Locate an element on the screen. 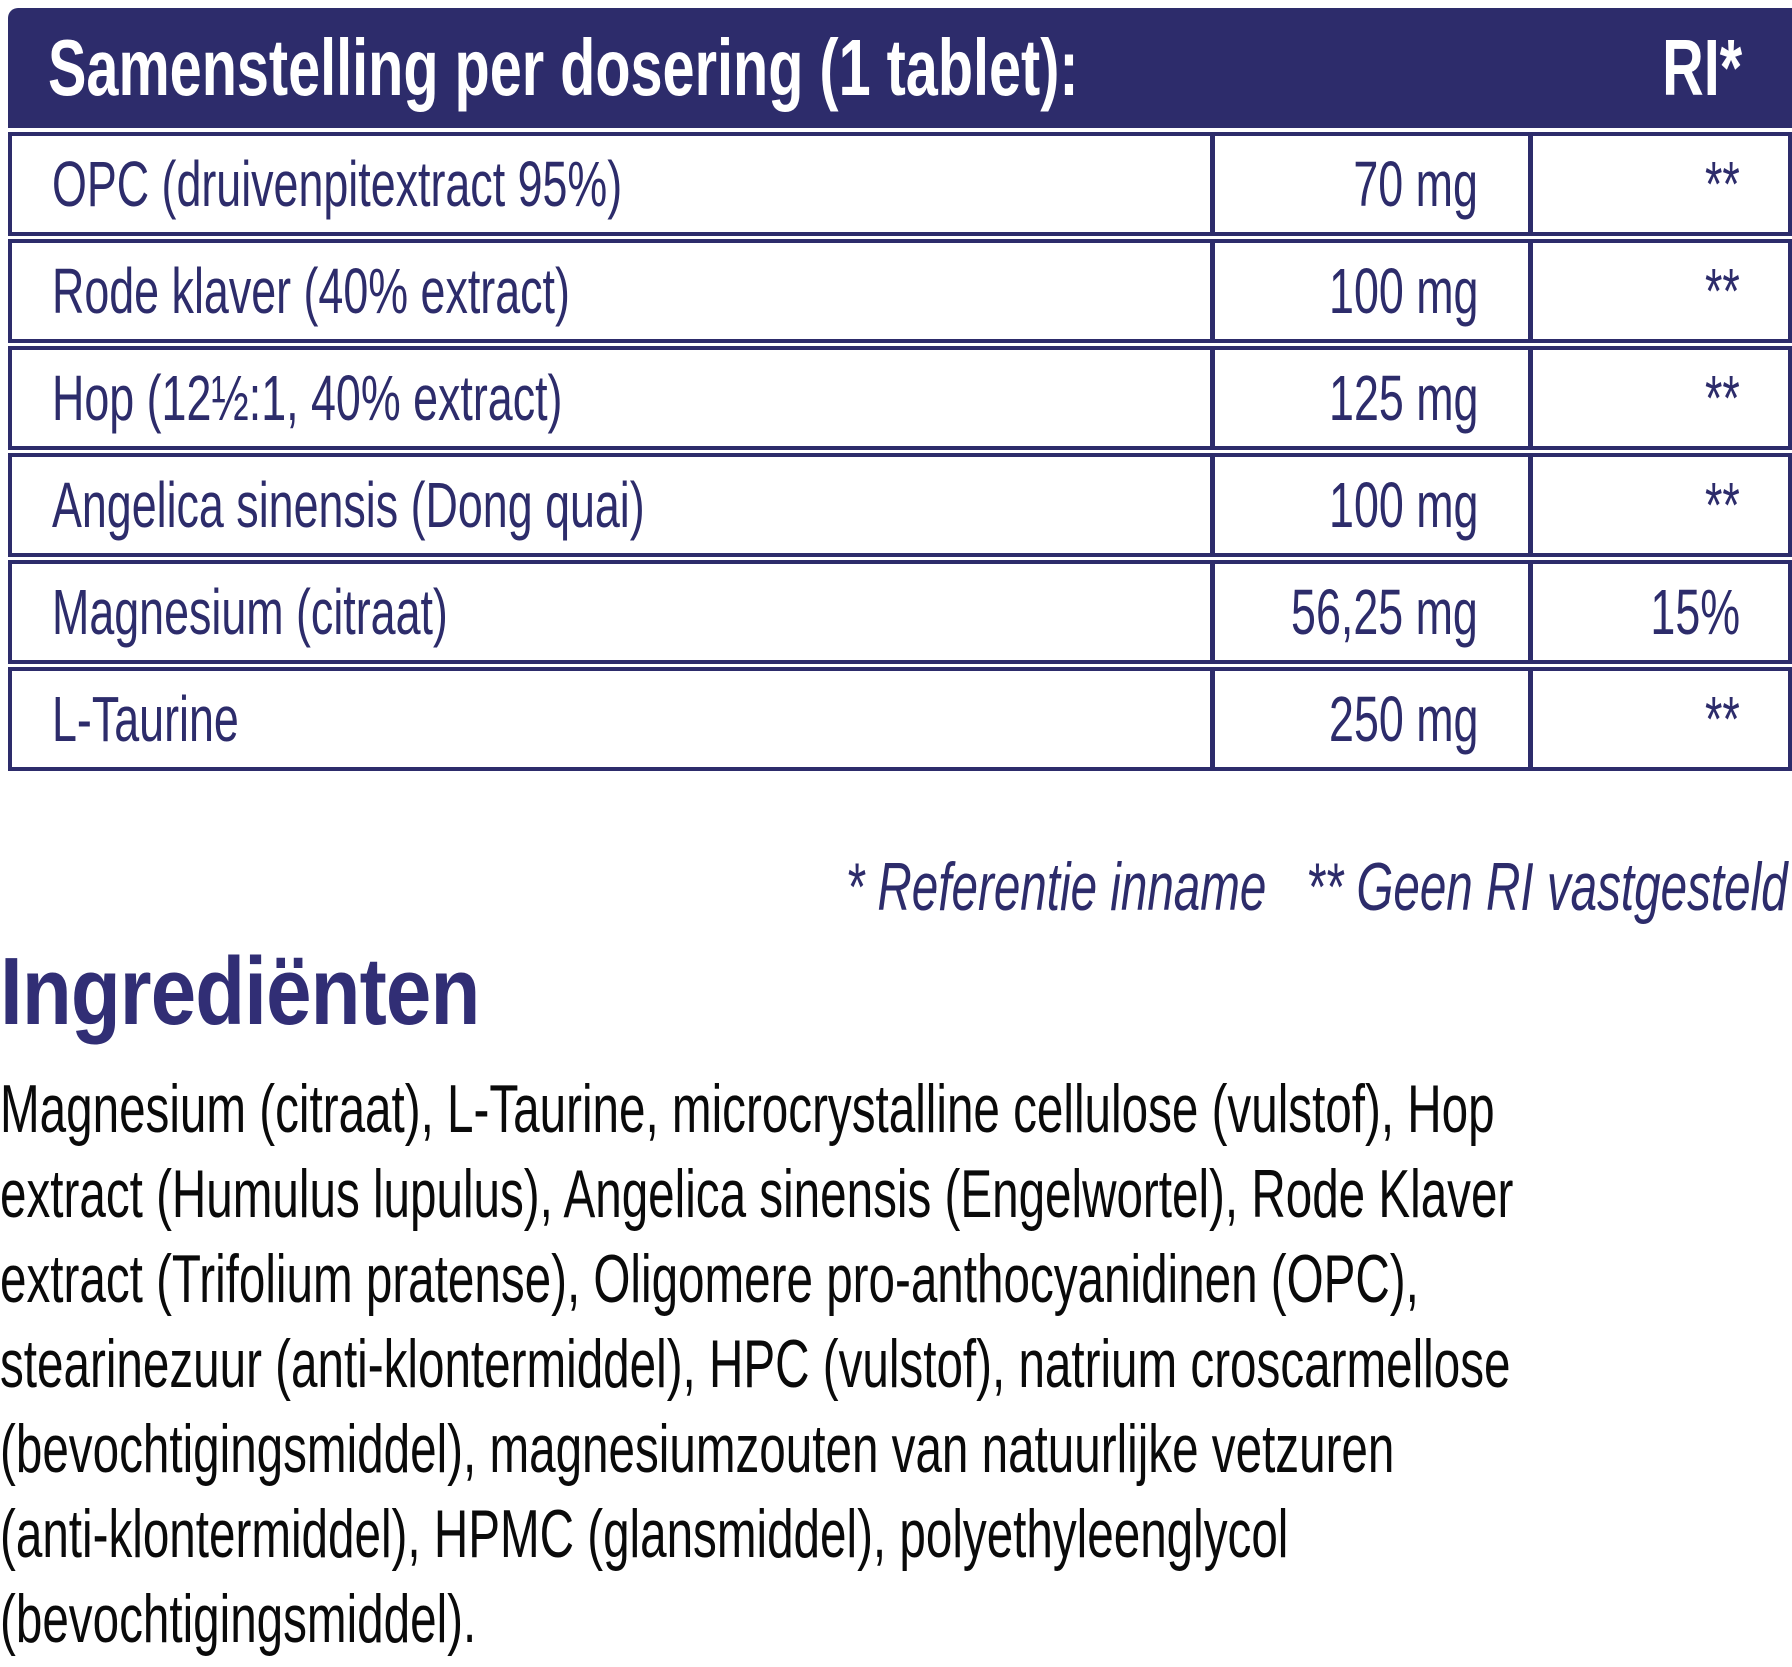 Image resolution: width=1792 pixels, height=1667 pixels. nutrient-name-cell: Rode klaver (40% extract) is located at coordinates (611, 291).